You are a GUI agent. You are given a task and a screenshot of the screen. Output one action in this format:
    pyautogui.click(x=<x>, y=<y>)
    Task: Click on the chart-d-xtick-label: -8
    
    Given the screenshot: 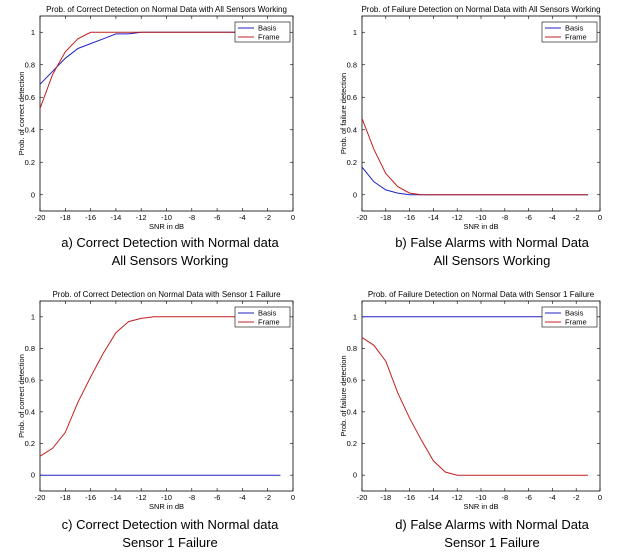 What is the action you would take?
    pyautogui.click(x=504, y=497)
    